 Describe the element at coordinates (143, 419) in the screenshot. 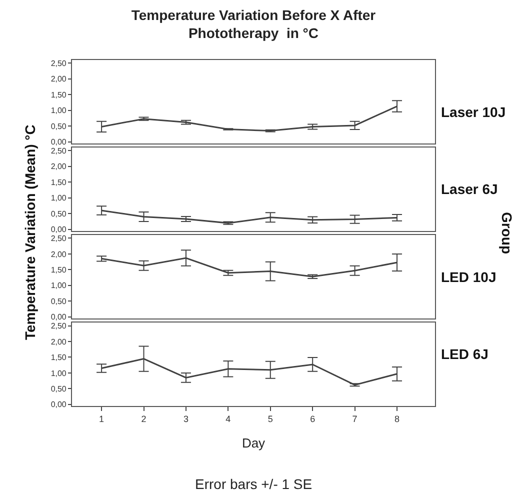

I see `x-tick-label: 2` at that location.